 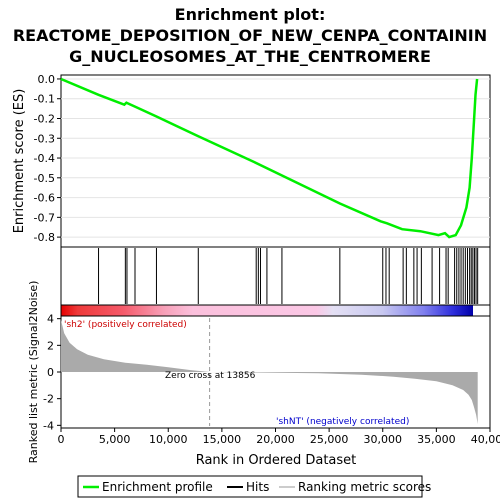 I want to click on es-y-tick-label: -0.6, so click(x=44, y=198).